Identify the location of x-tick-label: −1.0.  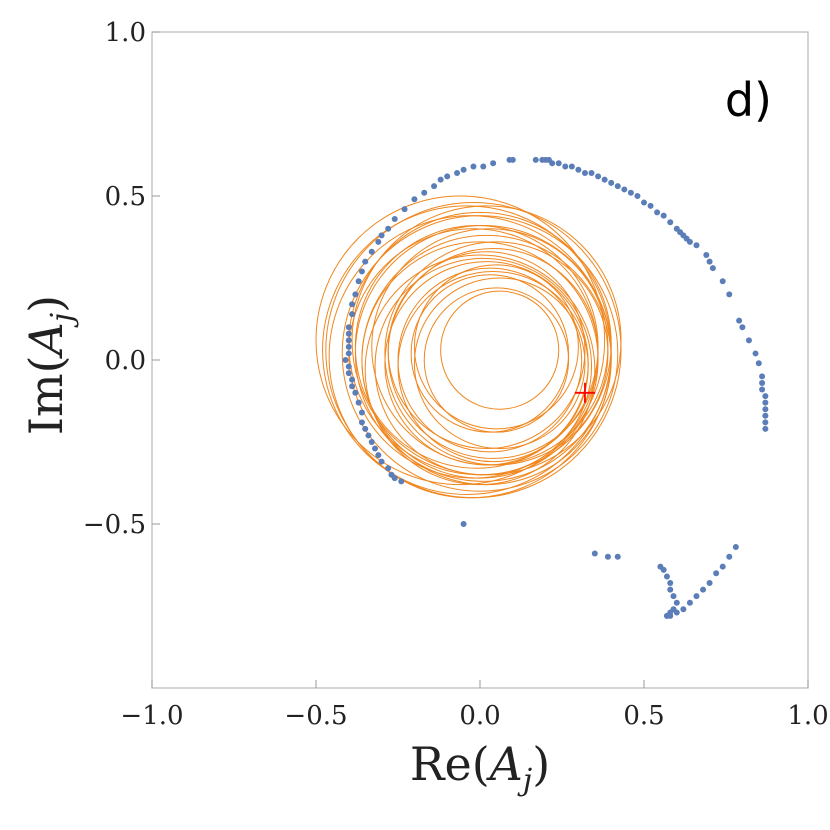
(151, 716).